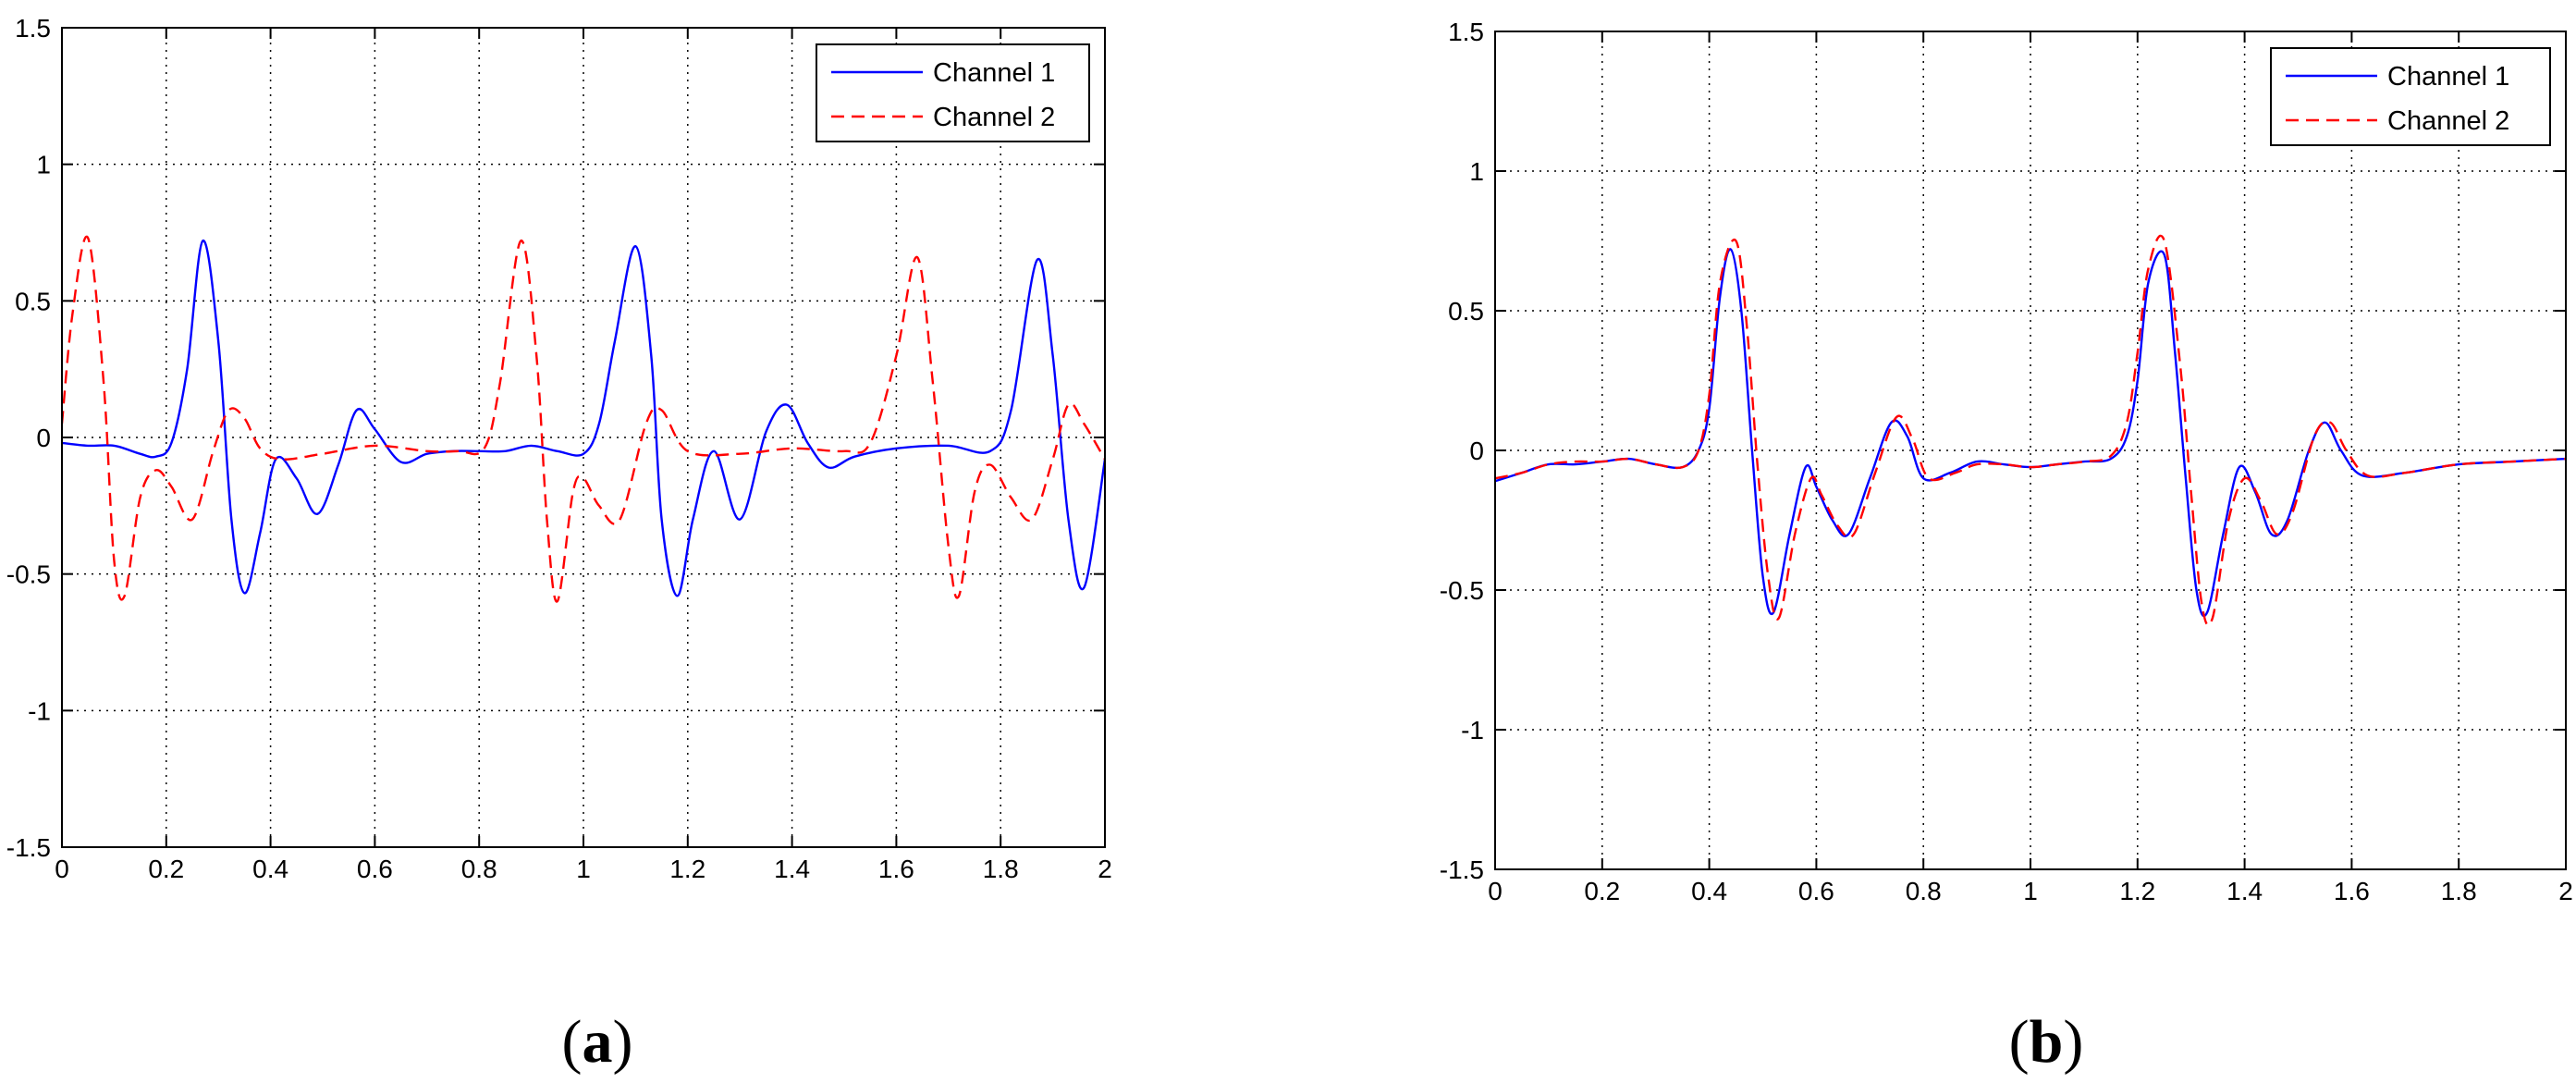  Describe the element at coordinates (2047, 1042) in the screenshot. I see `panel-label-b: (b)` at that location.